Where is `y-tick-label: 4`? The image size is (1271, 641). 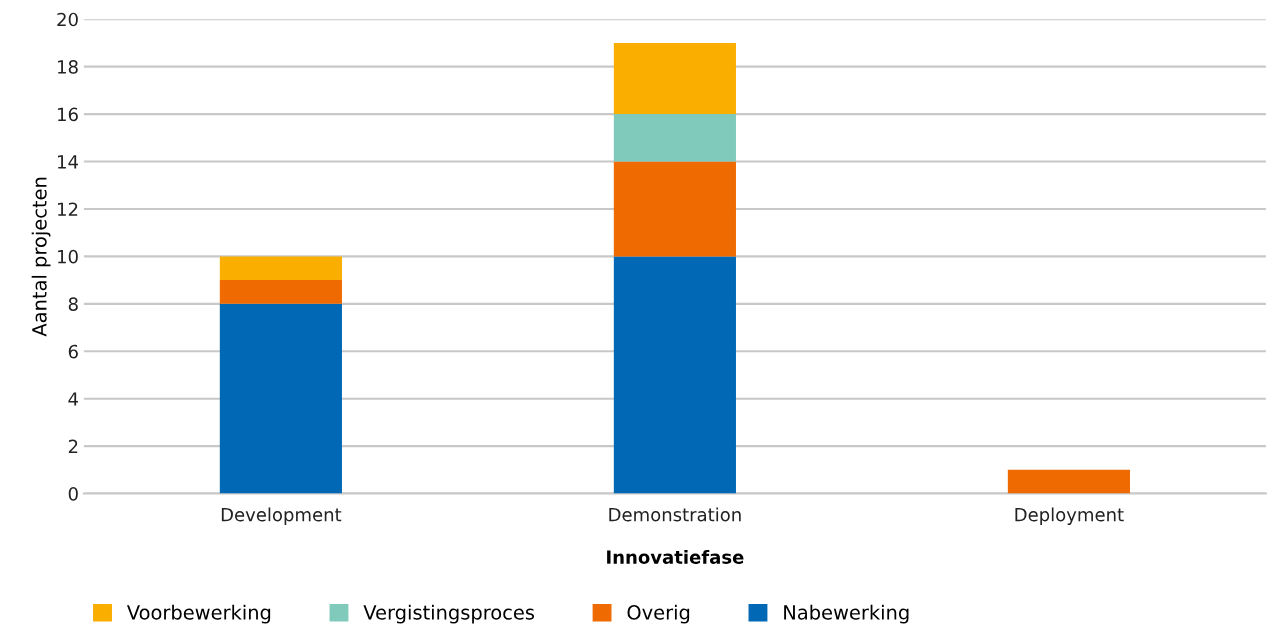
y-tick-label: 4 is located at coordinates (73, 399).